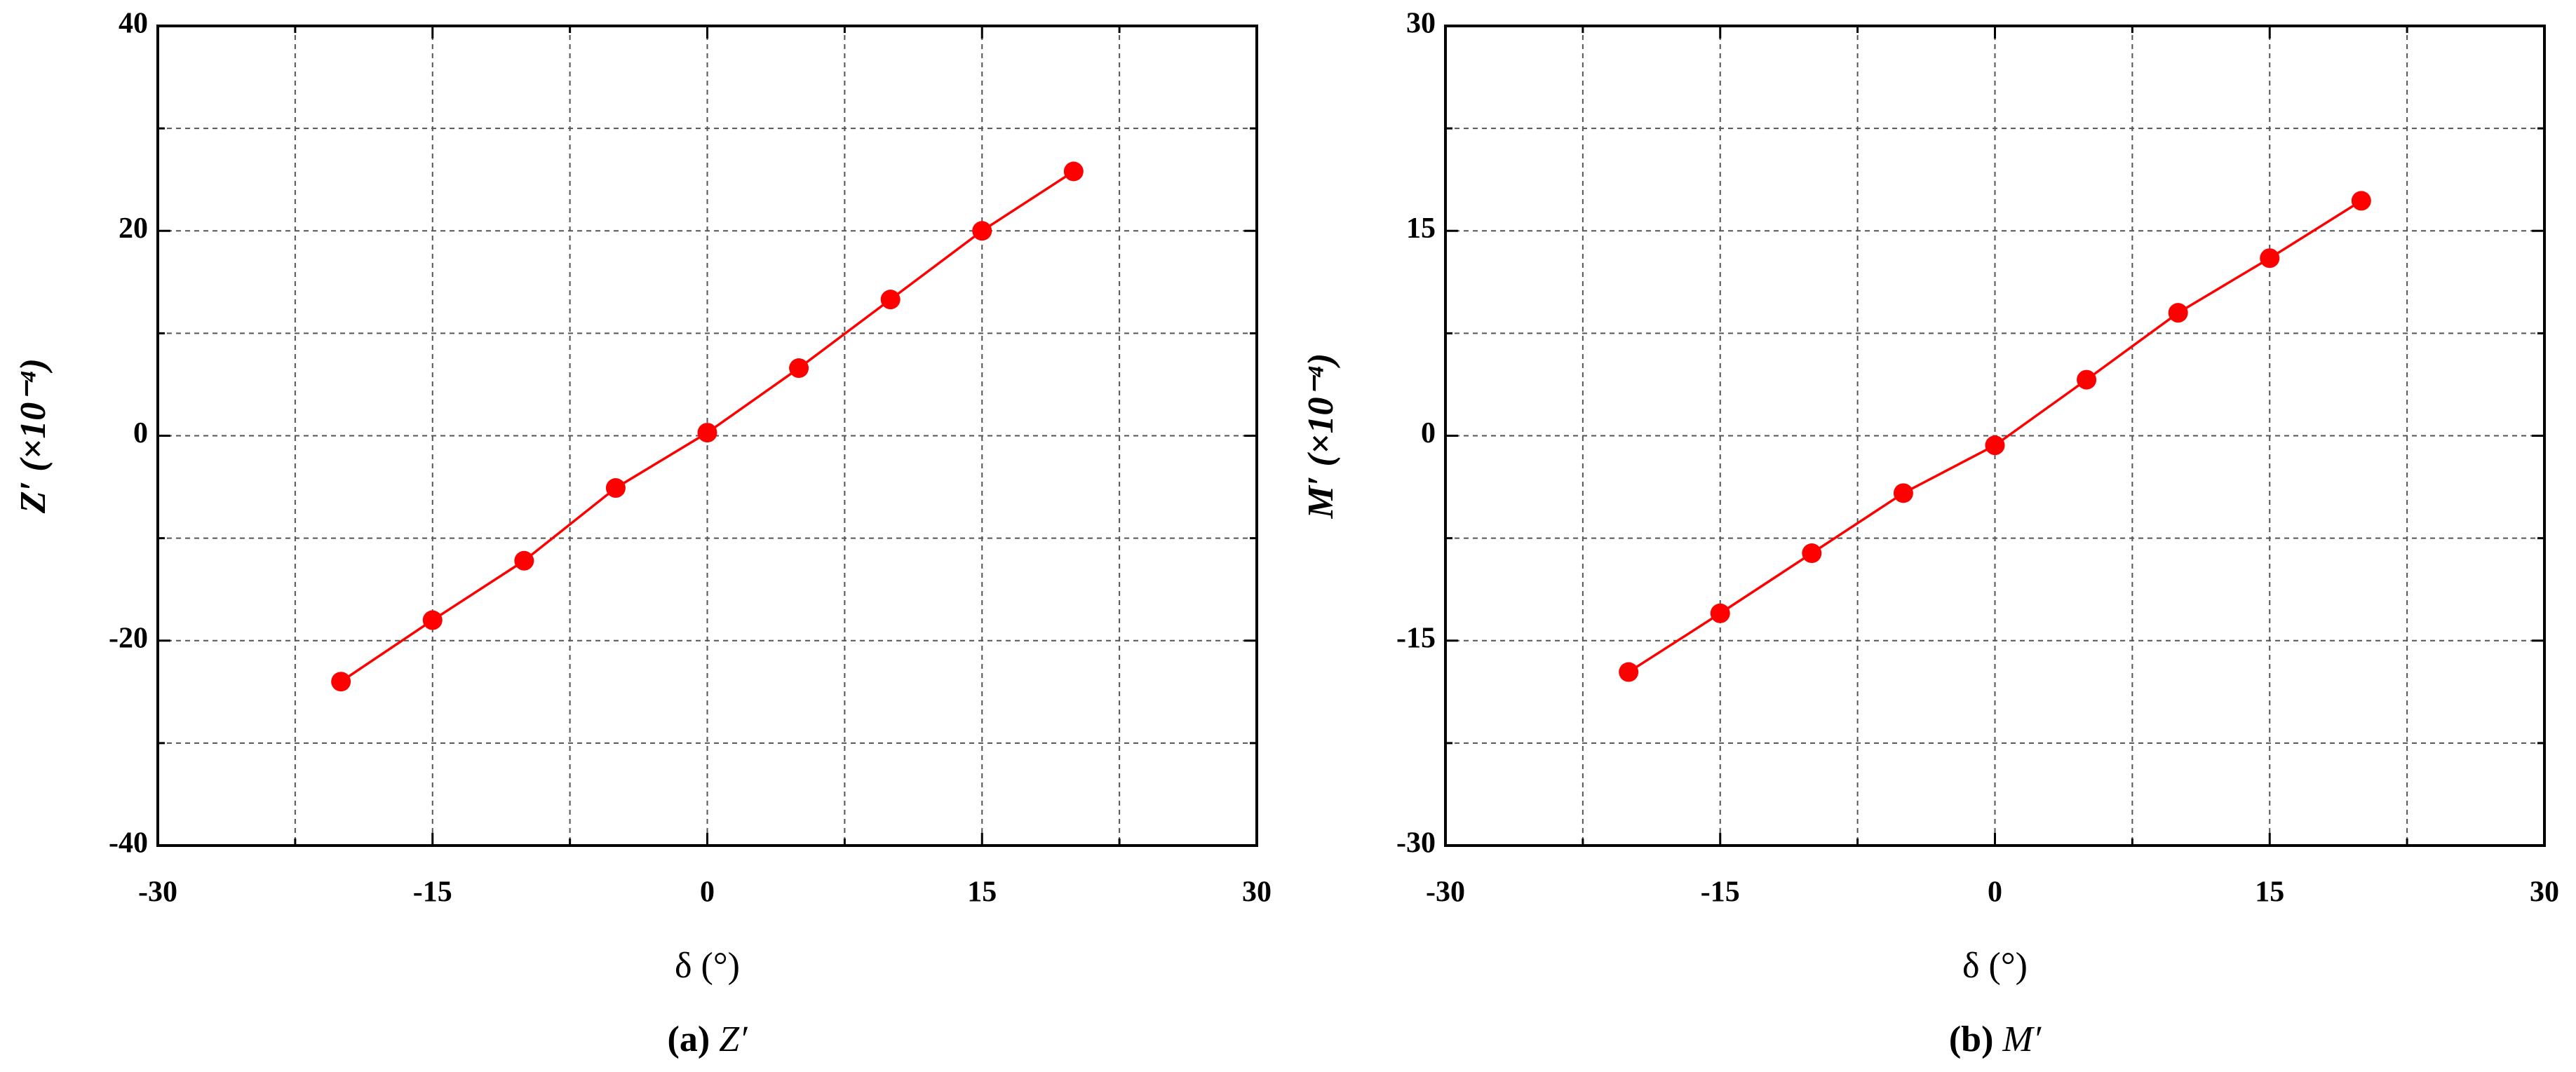 Image resolution: width=2576 pixels, height=1072 pixels. What do you see at coordinates (1421, 229) in the screenshot?
I see `y-tick-label: 15` at bounding box center [1421, 229].